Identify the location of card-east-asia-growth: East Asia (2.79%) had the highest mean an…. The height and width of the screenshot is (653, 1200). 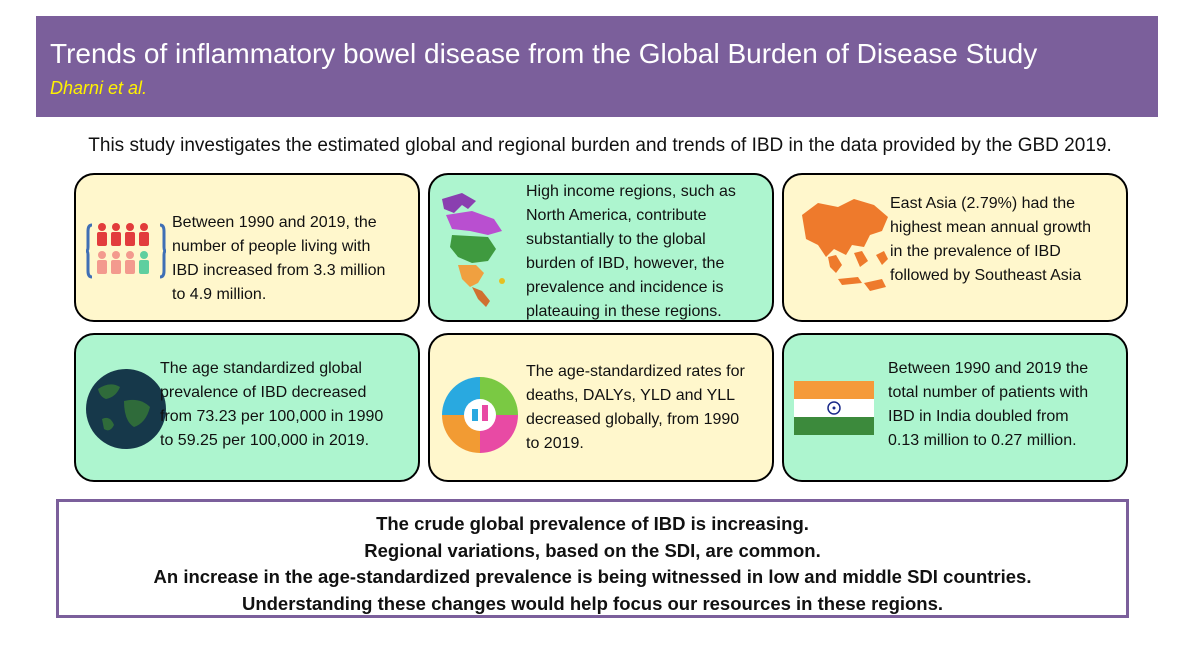
(955, 247).